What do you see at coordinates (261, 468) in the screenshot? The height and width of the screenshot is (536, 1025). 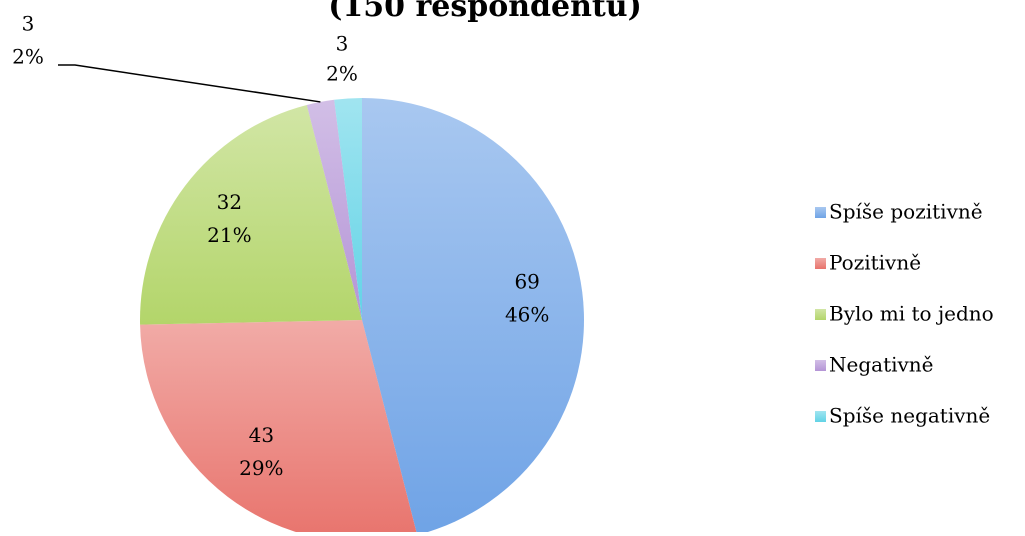 I see `percent-label: 29%` at bounding box center [261, 468].